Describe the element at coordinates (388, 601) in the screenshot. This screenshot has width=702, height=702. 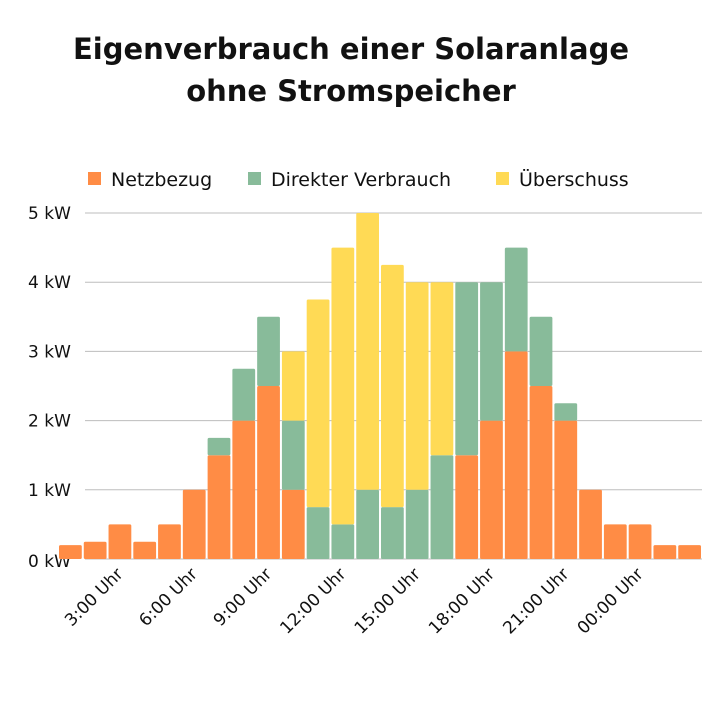
I see `x-tick-label: 15:00 Uhr` at that location.